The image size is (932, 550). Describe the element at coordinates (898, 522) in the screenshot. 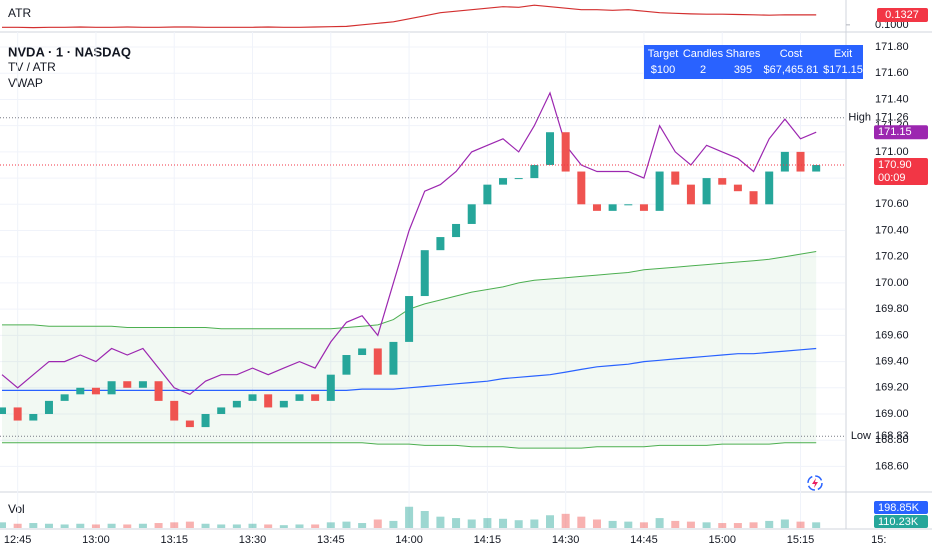

I see `volume-badge-label: 110.23K` at that location.